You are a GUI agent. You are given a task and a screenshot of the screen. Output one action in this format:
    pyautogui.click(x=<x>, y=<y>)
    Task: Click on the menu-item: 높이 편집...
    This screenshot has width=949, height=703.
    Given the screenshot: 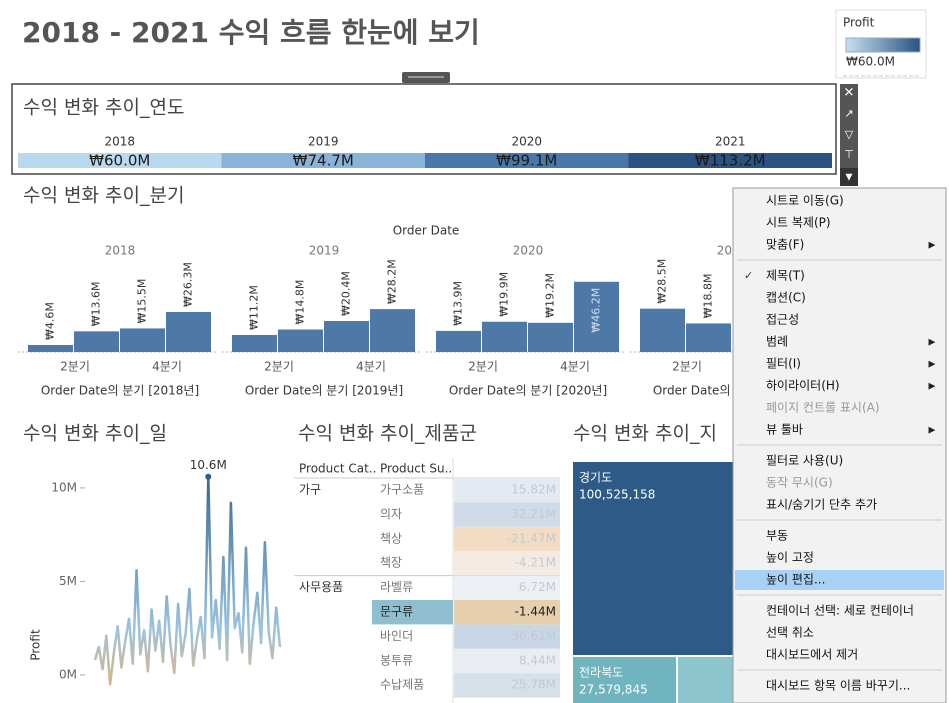 What is the action you would take?
    pyautogui.click(x=795, y=580)
    